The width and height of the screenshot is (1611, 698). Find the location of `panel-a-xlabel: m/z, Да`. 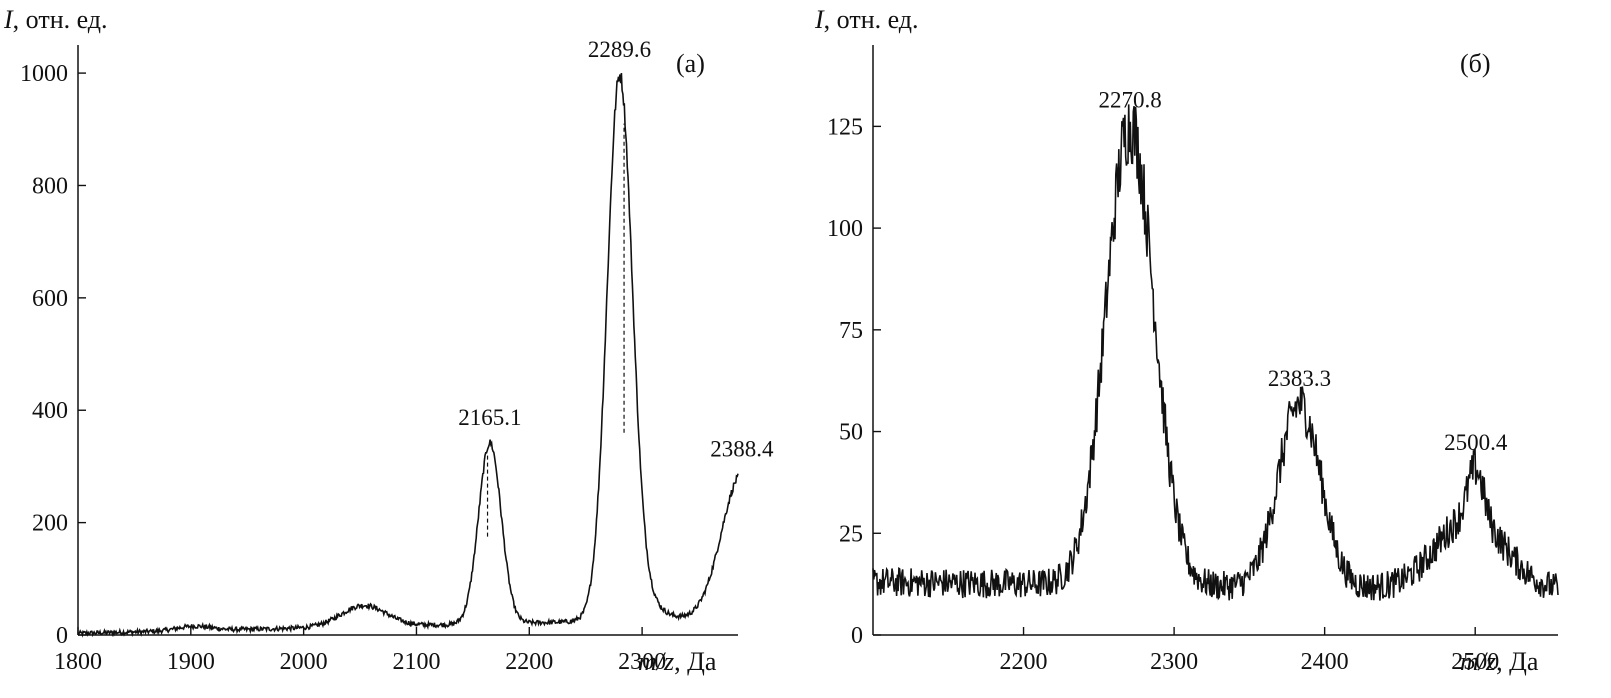

panel-a-xlabel: m/z, Да is located at coordinates (677, 661).